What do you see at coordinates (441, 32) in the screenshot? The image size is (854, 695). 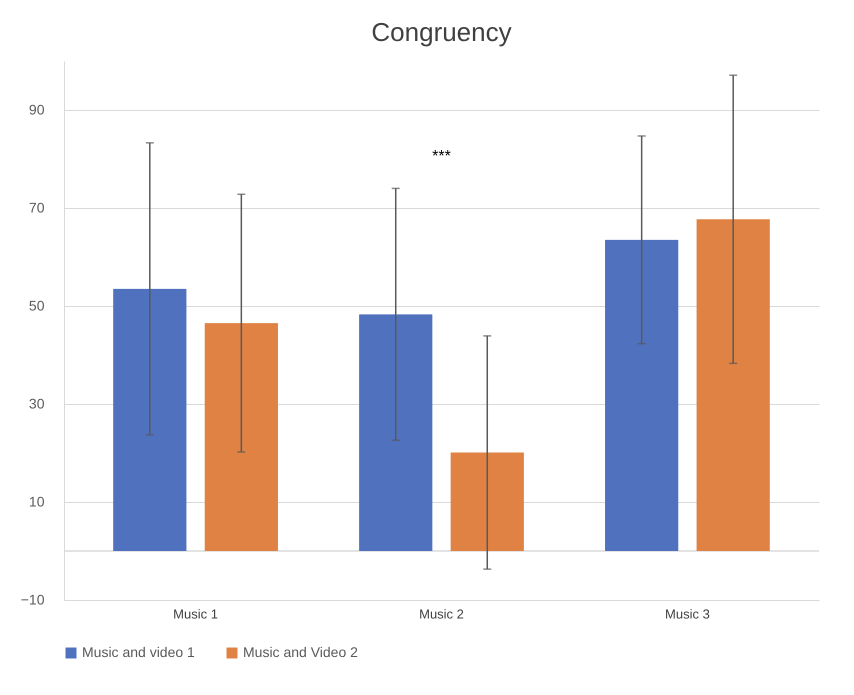 I see `chart-title: Congruency` at bounding box center [441, 32].